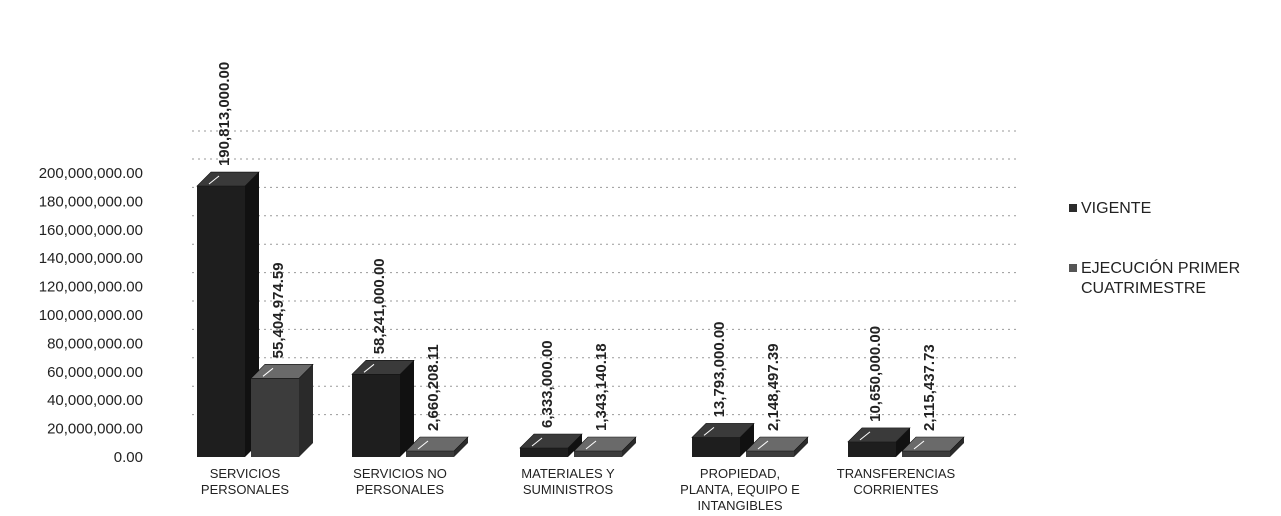 The height and width of the screenshot is (516, 1281). What do you see at coordinates (1154, 248) in the screenshot?
I see `legend: VIGENTE EJECUCIÓN PRIMER CUATRIMESTRE` at bounding box center [1154, 248].